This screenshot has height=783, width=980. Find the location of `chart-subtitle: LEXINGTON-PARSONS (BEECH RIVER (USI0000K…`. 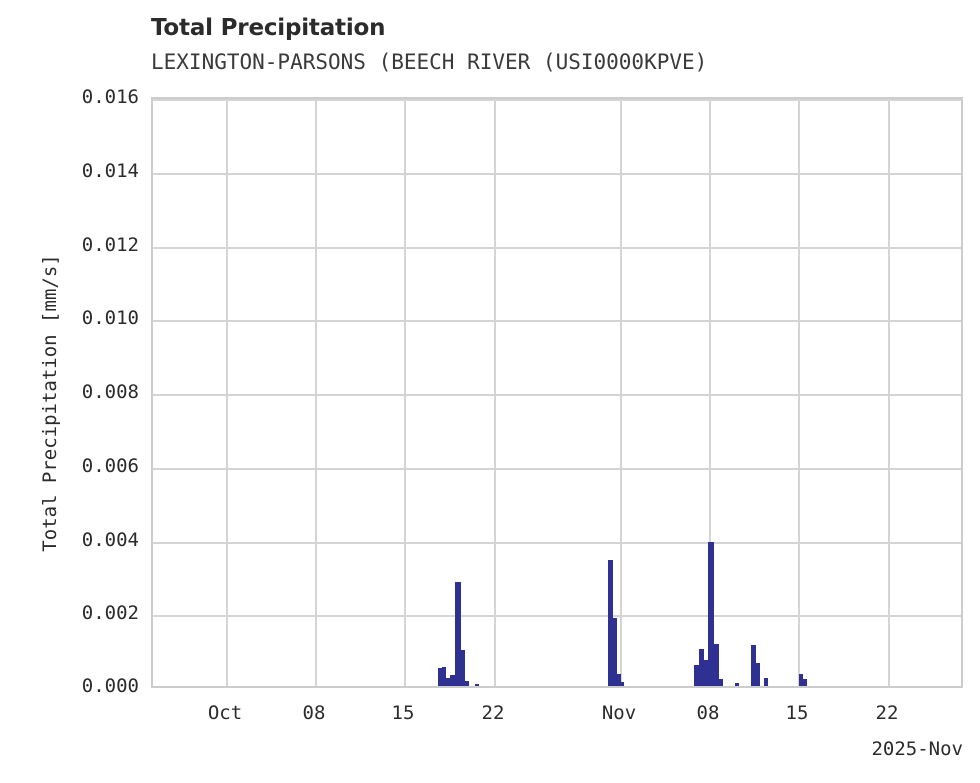

chart-subtitle: LEXINGTON-PARSONS (BEECH RIVER (USI0000K… is located at coordinates (429, 62).